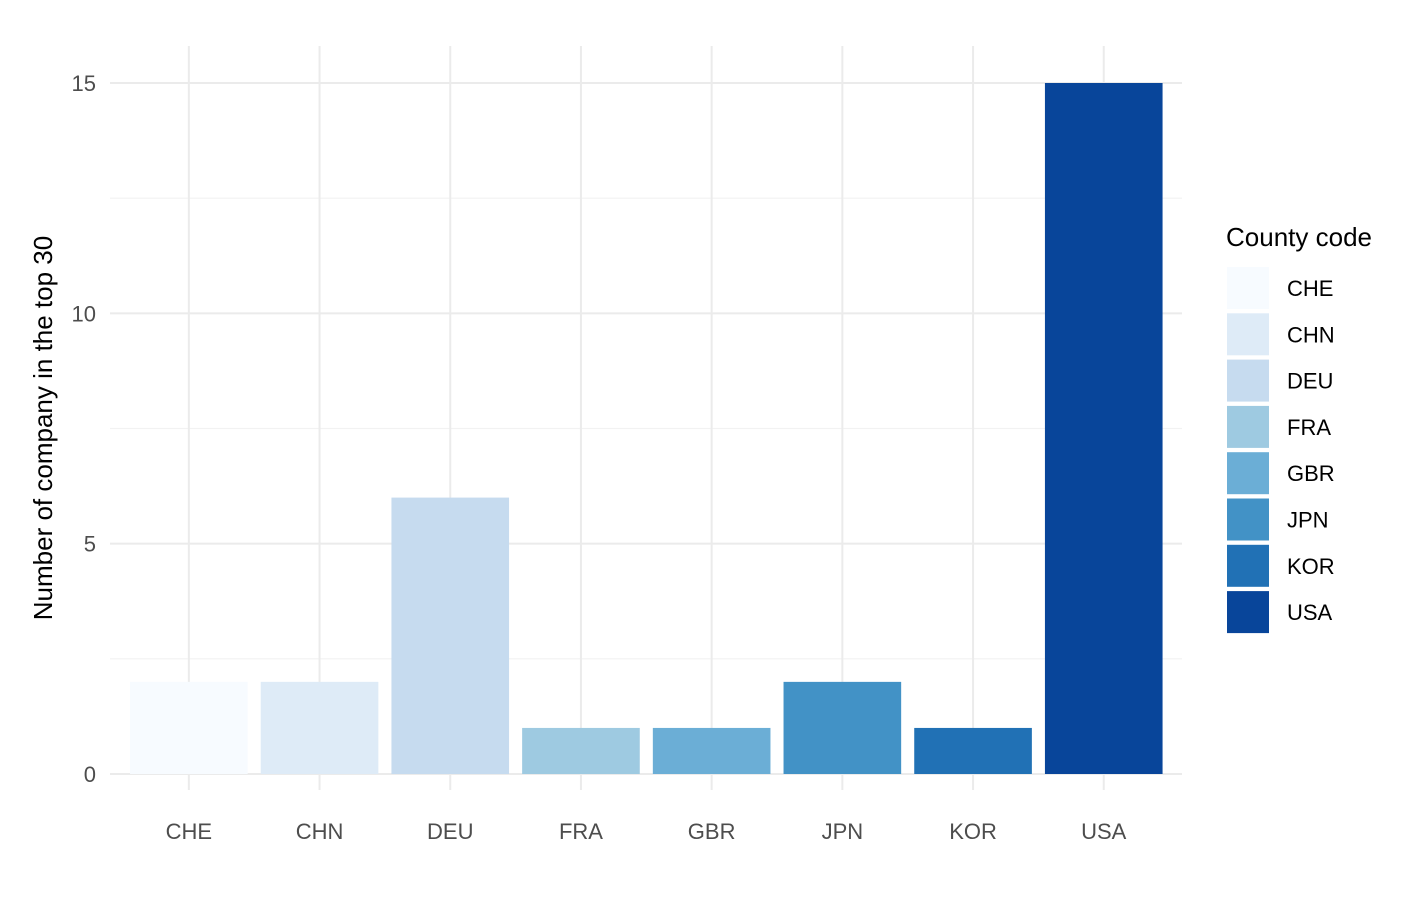 The image size is (1414, 904). Describe the element at coordinates (712, 831) in the screenshot. I see `x-tick-label: GBR` at that location.